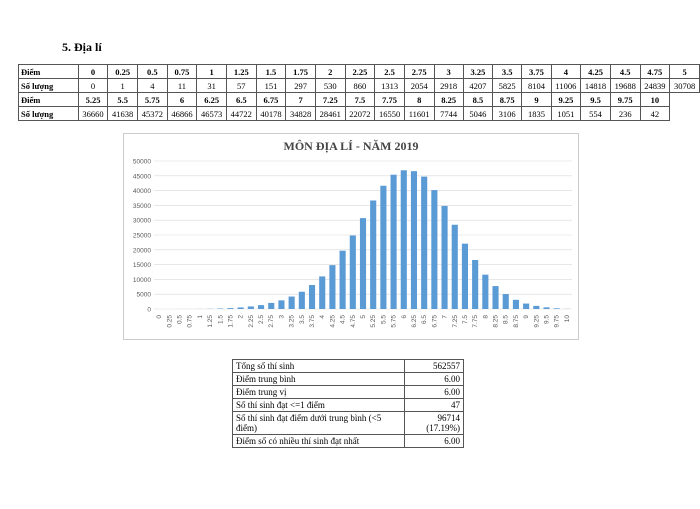 The width and height of the screenshot is (700, 509). What do you see at coordinates (684, 85) in the screenshot?
I see `table-cell: 30708` at bounding box center [684, 85].